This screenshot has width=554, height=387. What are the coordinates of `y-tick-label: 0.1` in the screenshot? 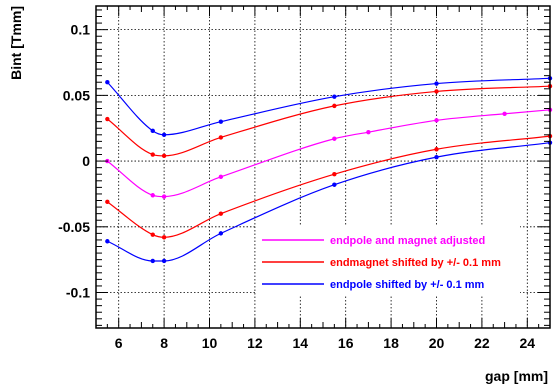 It's located at (81, 30).